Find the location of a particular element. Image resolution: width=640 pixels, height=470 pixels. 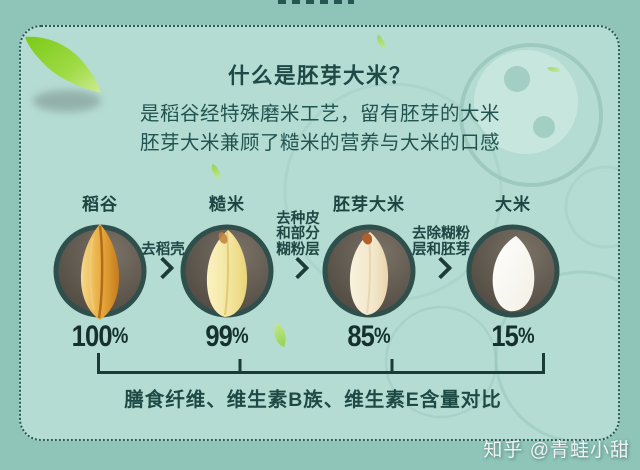

stage-label: 糙米 is located at coordinates (227, 204).